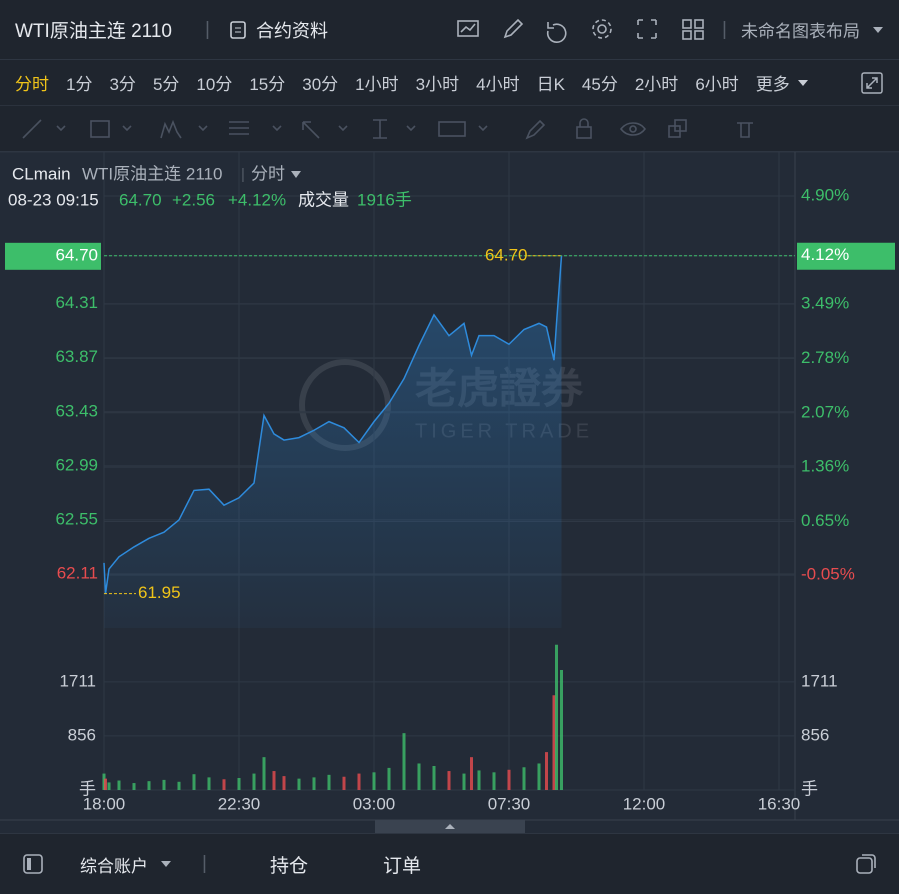 The image size is (899, 894). I want to click on chart-head-code: CLmain, so click(41, 173).